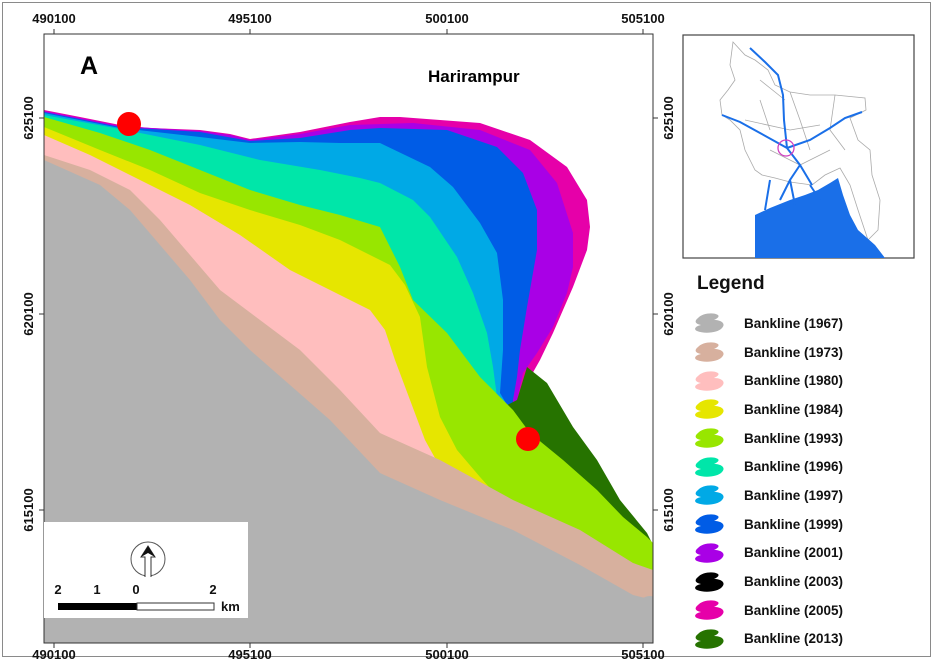 This screenshot has width=935, height=661. Describe the element at coordinates (794, 610) in the screenshot. I see `legend-label: Bankline (2005)` at that location.